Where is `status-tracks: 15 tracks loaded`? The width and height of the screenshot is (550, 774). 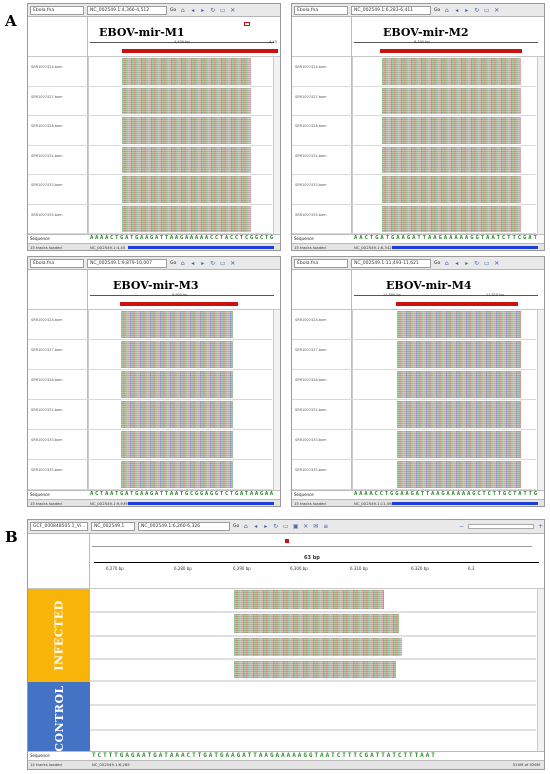 status-tracks: 15 tracks loaded is located at coordinates (46, 503).